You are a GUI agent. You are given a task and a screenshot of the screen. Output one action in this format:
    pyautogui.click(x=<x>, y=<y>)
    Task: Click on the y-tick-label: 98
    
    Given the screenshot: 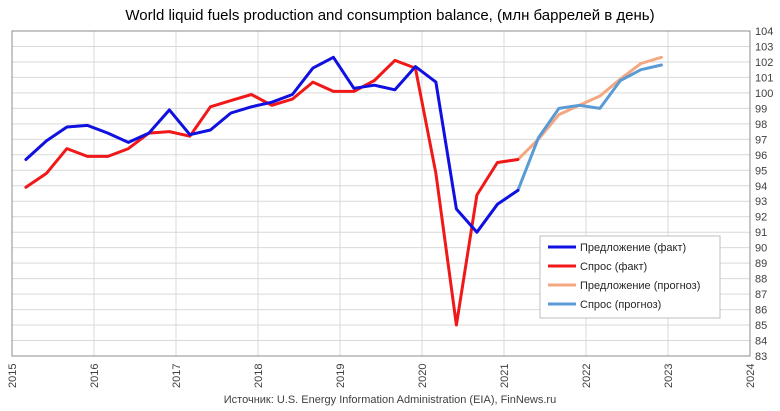 What is the action you would take?
    pyautogui.click(x=761, y=125)
    